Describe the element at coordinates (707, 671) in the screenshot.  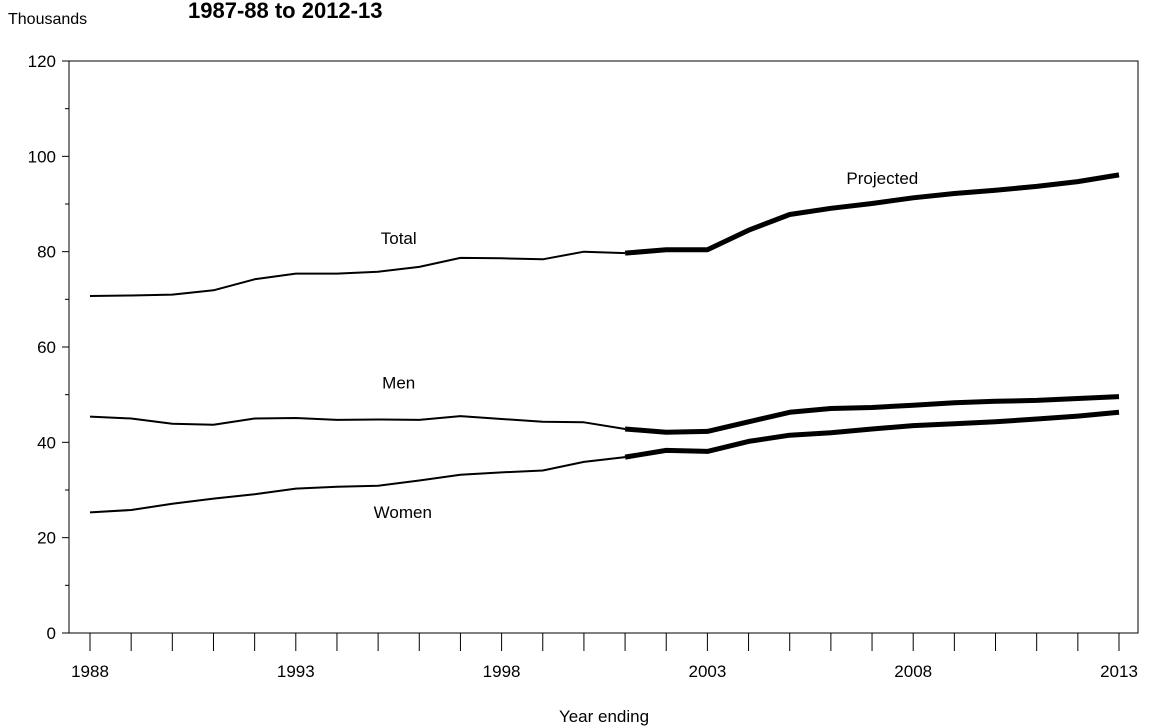
I see `x-tick-label: 2003` at that location.